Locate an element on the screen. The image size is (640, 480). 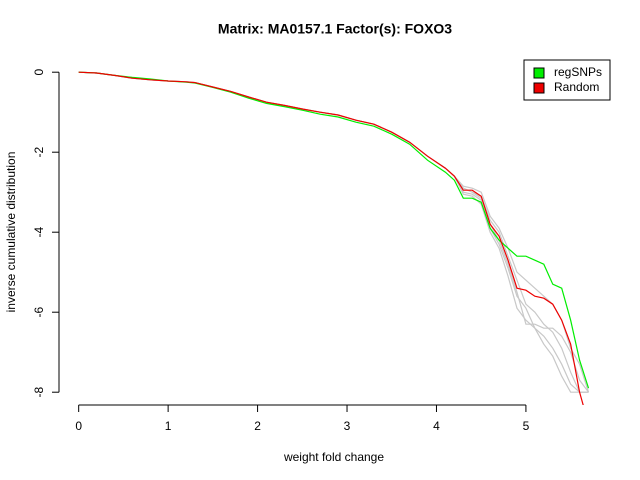
x-tick-label: 4 is located at coordinates (436, 426).